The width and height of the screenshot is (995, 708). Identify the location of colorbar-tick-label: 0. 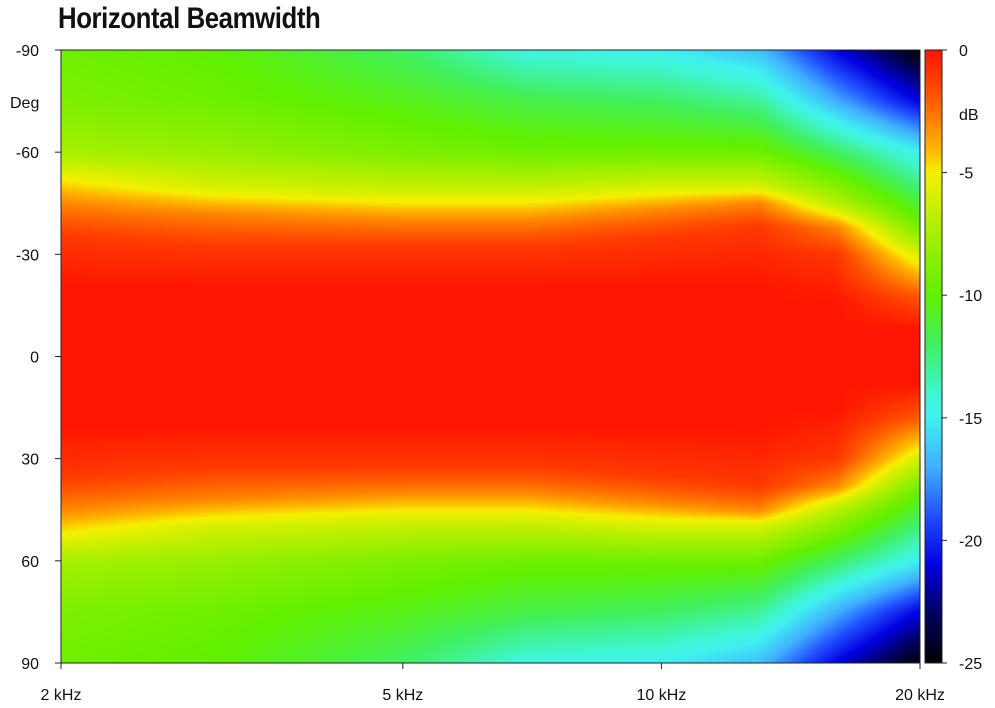
(963, 51).